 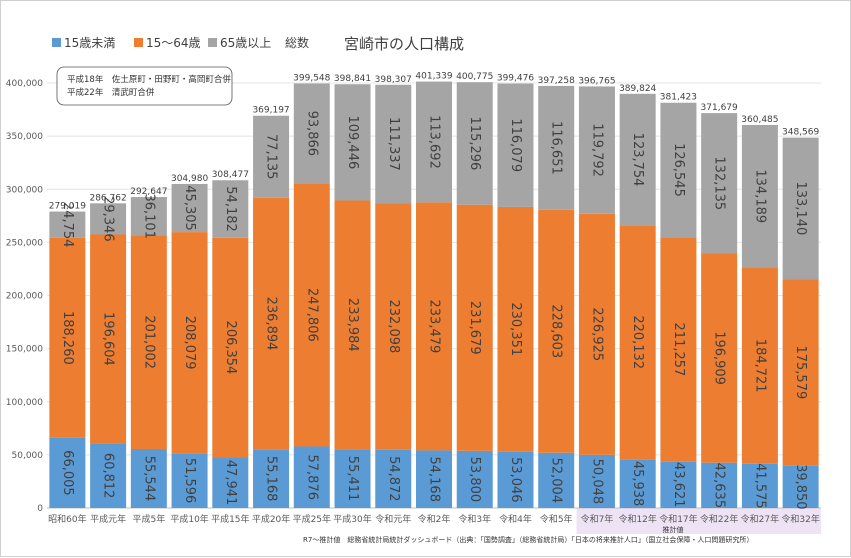 What do you see at coordinates (271, 519) in the screenshot?
I see `x-tick-label: 平成20年` at bounding box center [271, 519].